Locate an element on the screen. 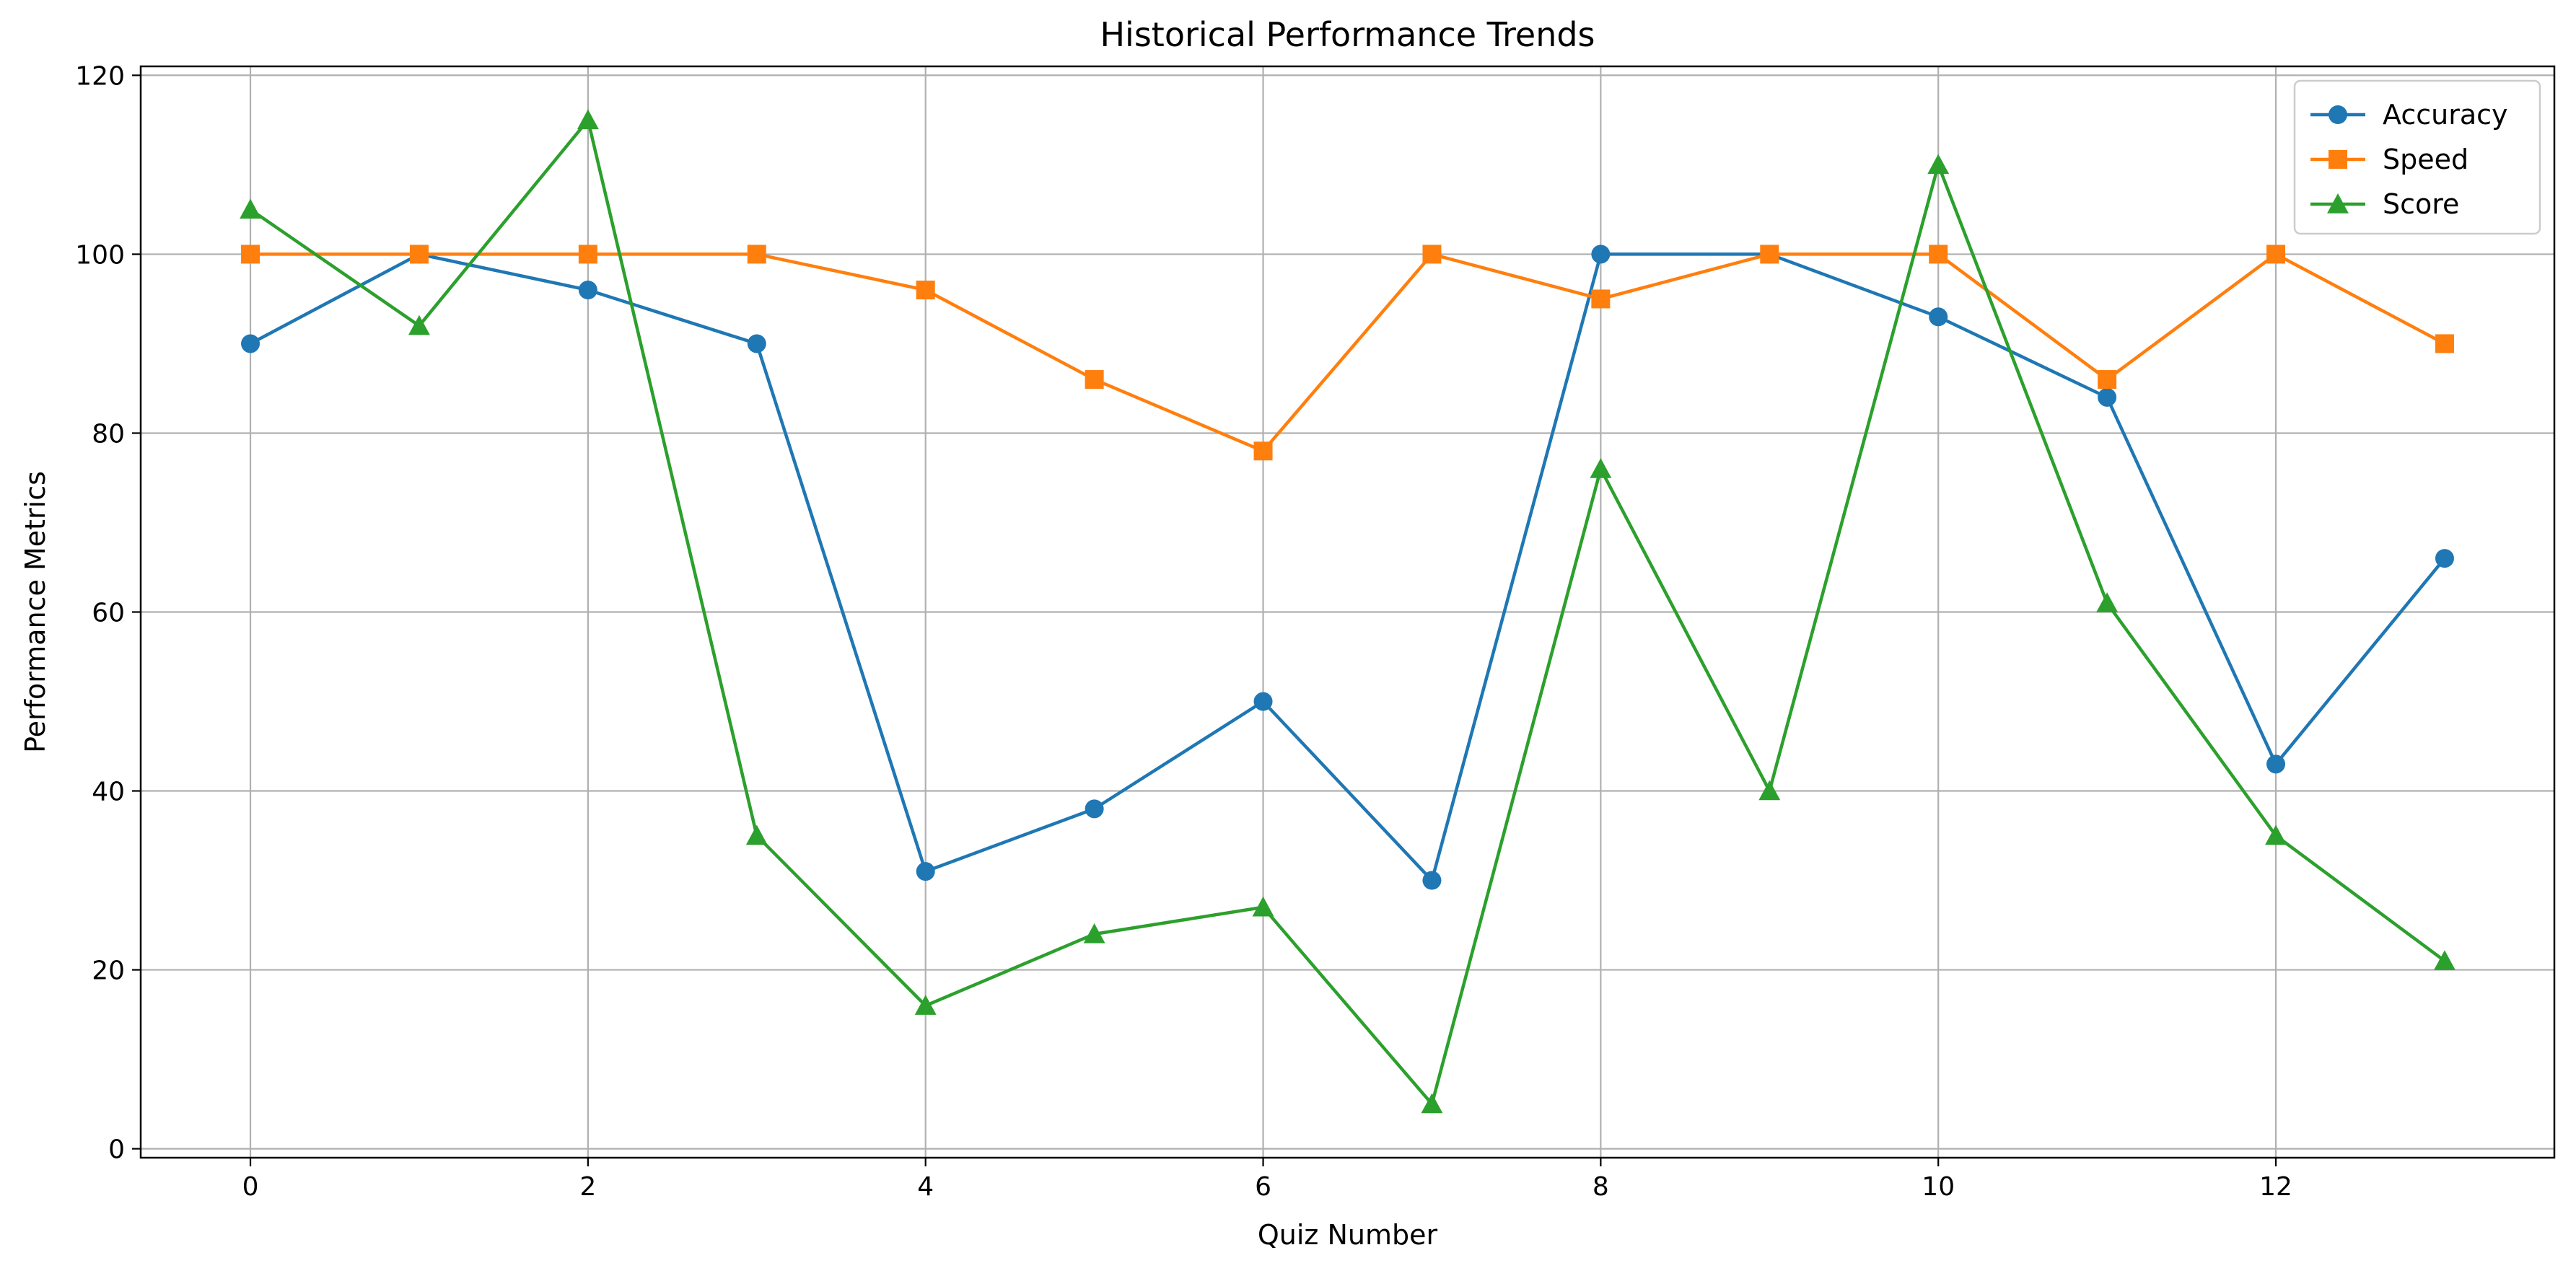 Image resolution: width=2576 pixels, height=1276 pixels. x-tick-label: 10 is located at coordinates (1938, 1187).